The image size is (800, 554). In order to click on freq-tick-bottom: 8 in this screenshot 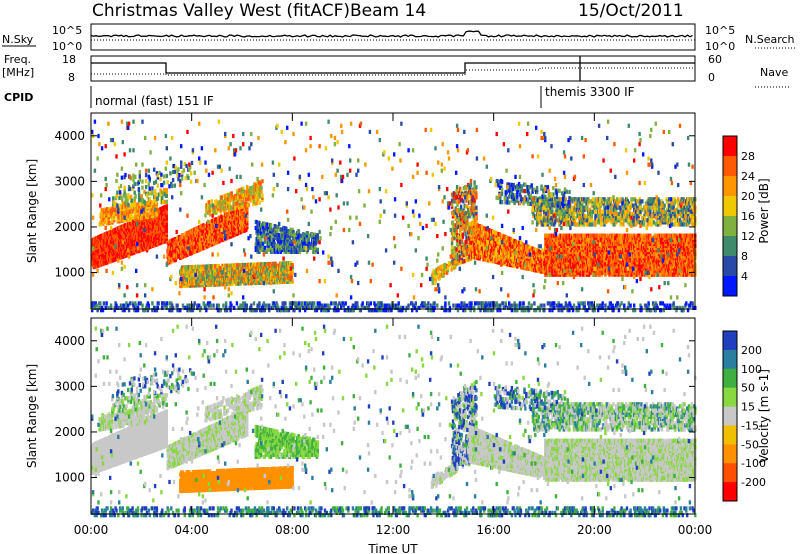, I will do `click(71, 77)`.